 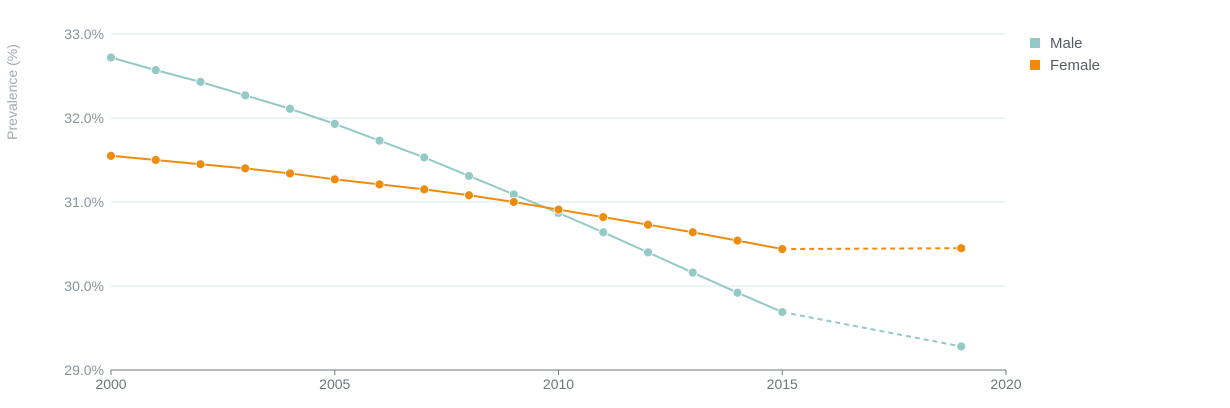 What do you see at coordinates (84, 202) in the screenshot?
I see `y-tick-label: 31.0%` at bounding box center [84, 202].